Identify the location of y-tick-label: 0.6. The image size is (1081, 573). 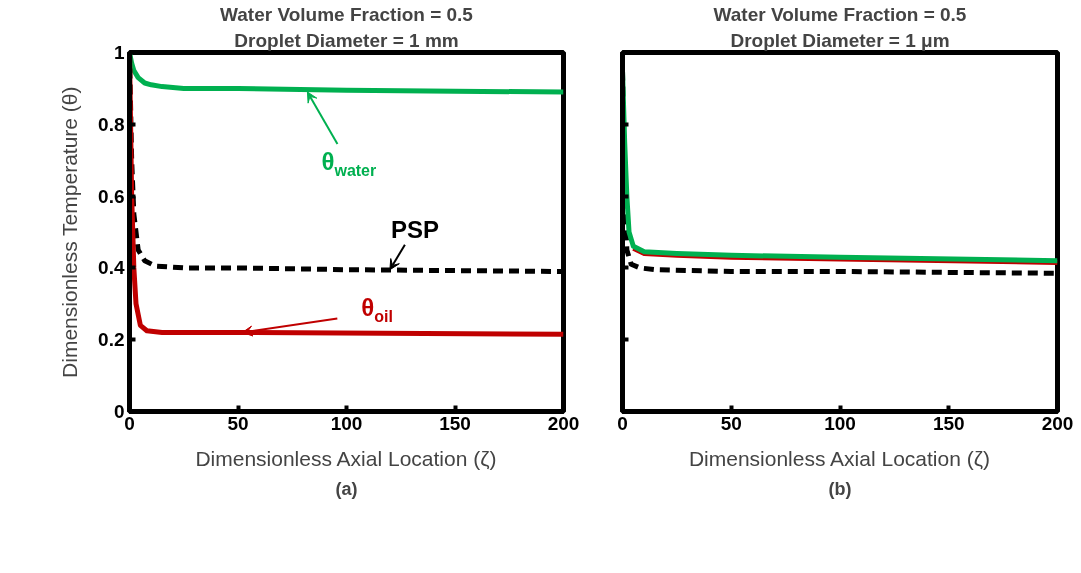
(111, 196).